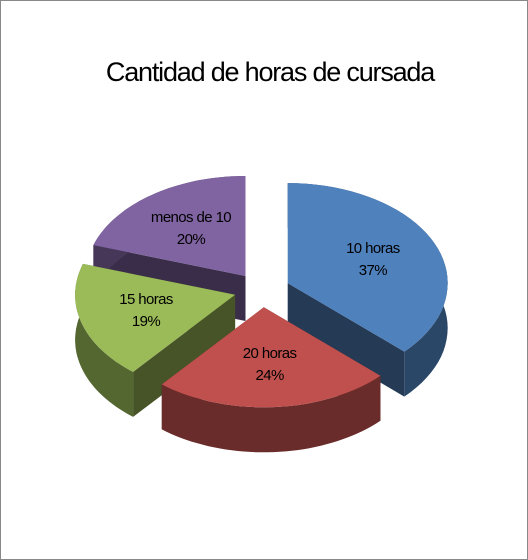  What do you see at coordinates (373, 270) in the screenshot?
I see `data-label-value: 37%` at bounding box center [373, 270].